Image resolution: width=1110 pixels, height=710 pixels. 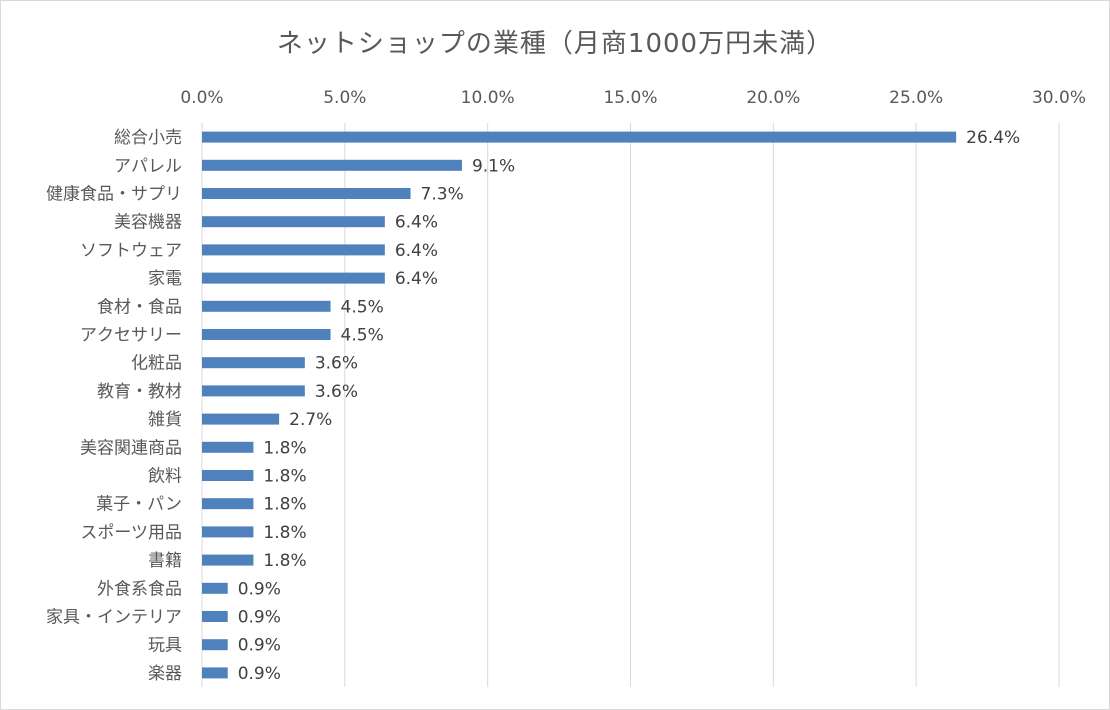 I want to click on category-label: 菓子・パン, so click(x=139, y=505).